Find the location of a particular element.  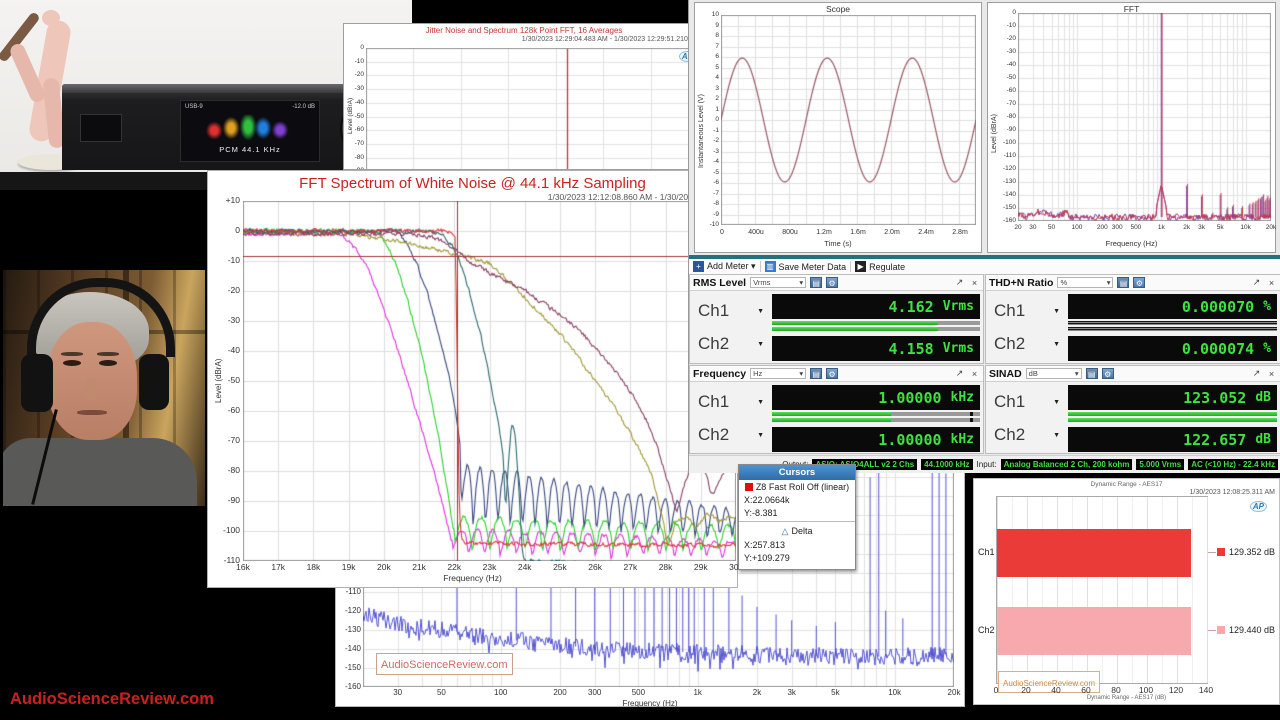

meter-display-ch1: 1.00000 kHz is located at coordinates (876, 397).